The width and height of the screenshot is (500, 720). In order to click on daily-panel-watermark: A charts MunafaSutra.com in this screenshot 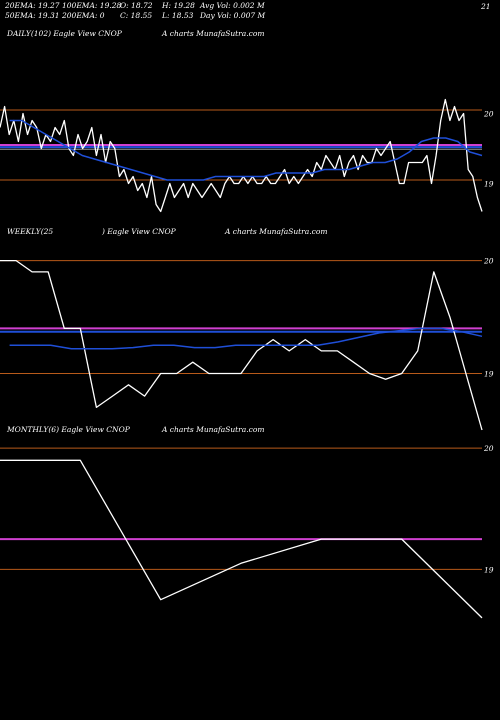, I will do `click(213, 33)`.